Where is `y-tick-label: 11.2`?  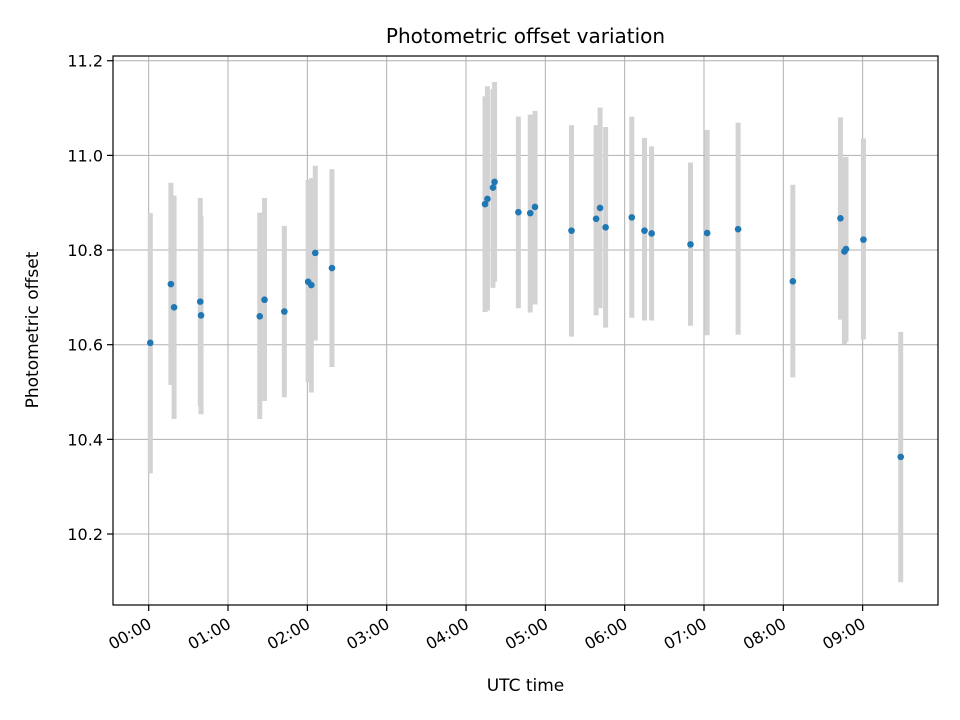
y-tick-label: 11.2 is located at coordinates (85, 61).